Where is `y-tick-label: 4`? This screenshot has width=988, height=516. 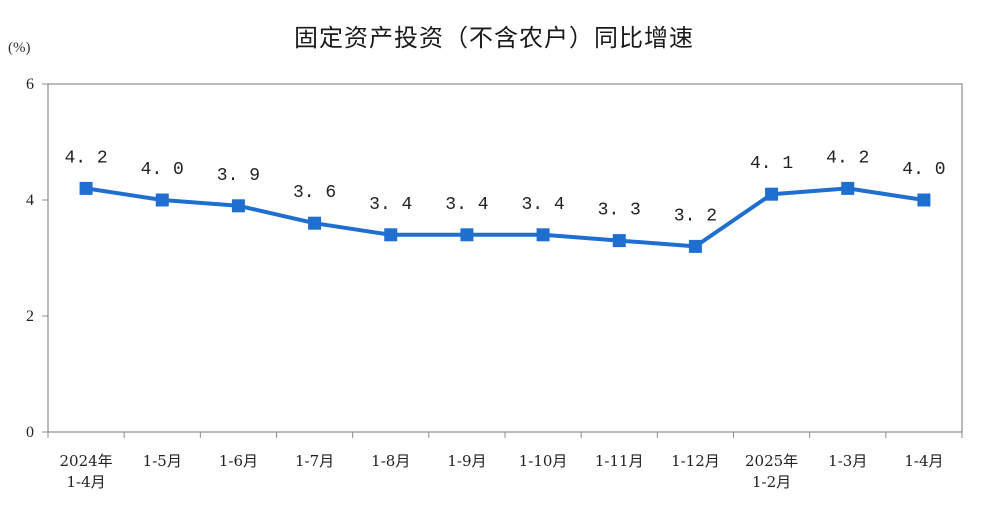
y-tick-label: 4 is located at coordinates (30, 200).